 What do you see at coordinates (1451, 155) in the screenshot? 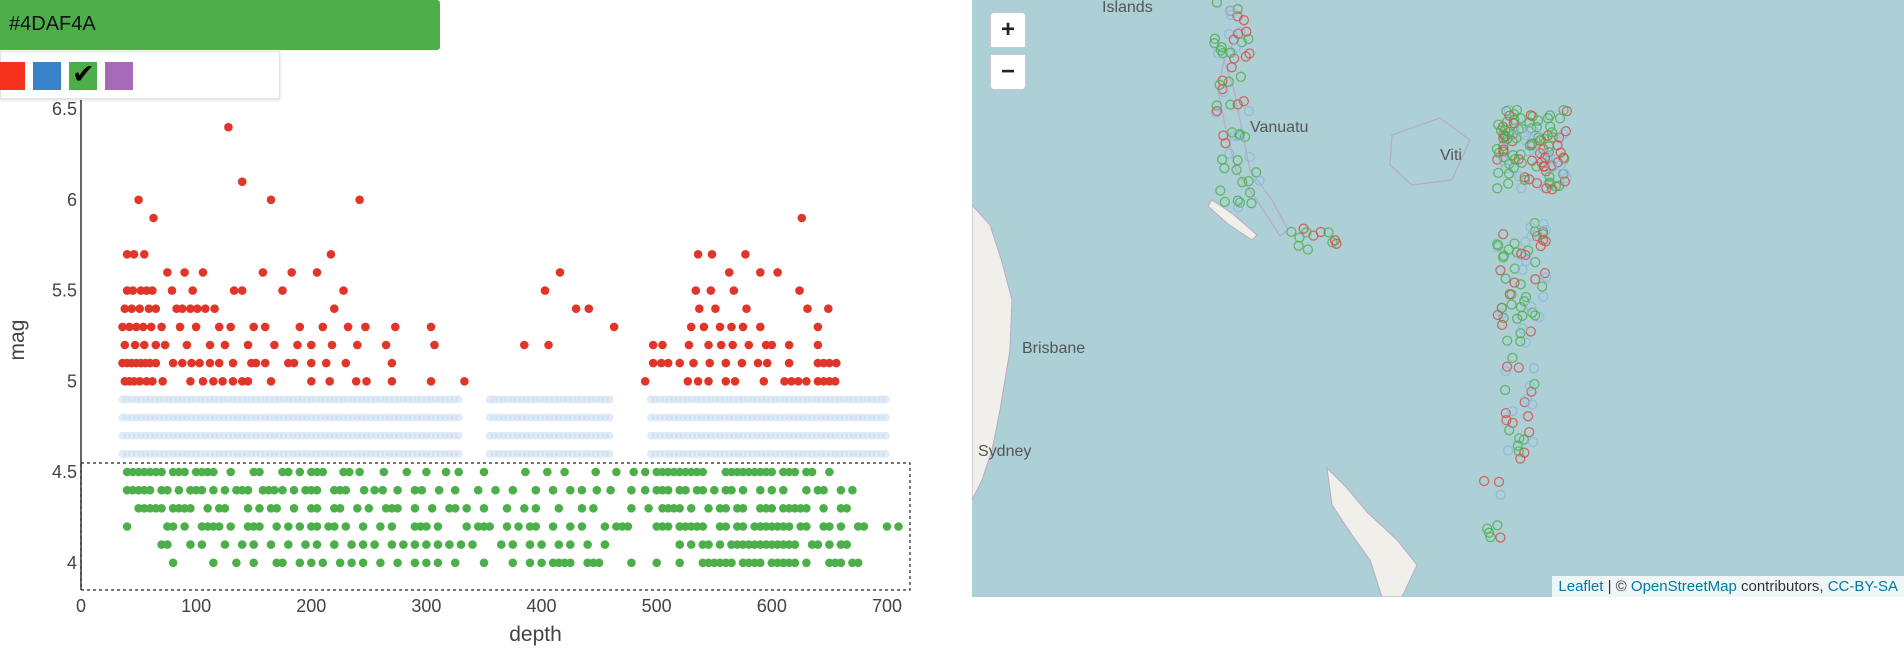
I see `label-viti: Viti` at bounding box center [1451, 155].